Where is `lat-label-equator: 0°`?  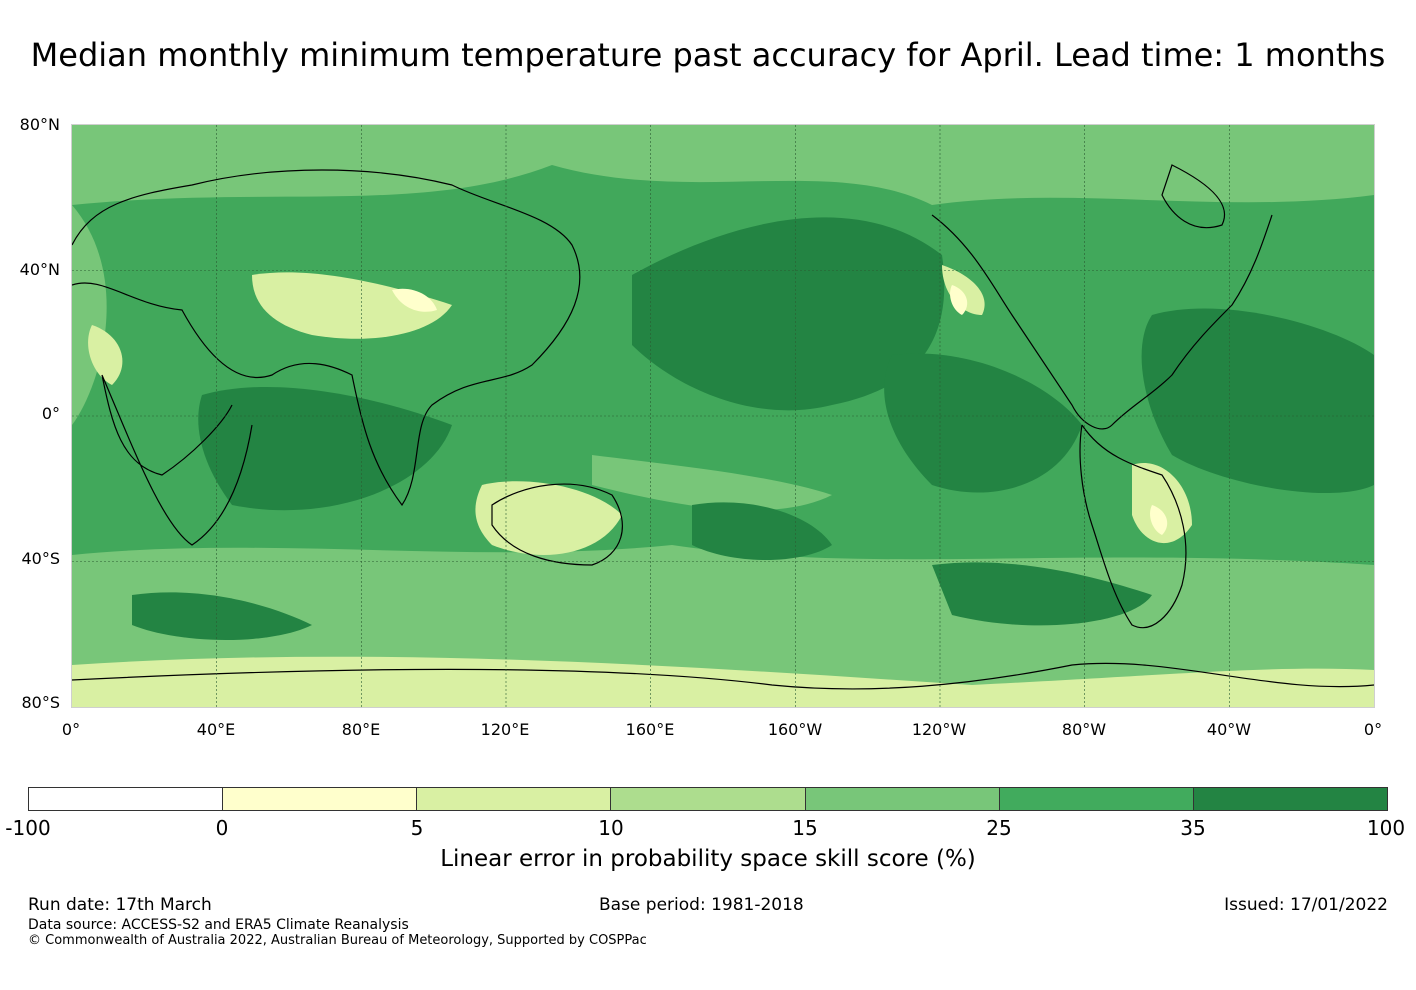 lat-label-equator: 0° is located at coordinates (50, 413).